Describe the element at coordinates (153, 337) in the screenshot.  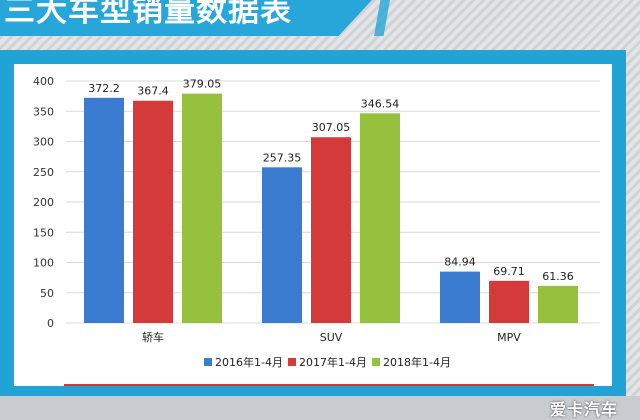
I see `category-label: 轿车` at that location.